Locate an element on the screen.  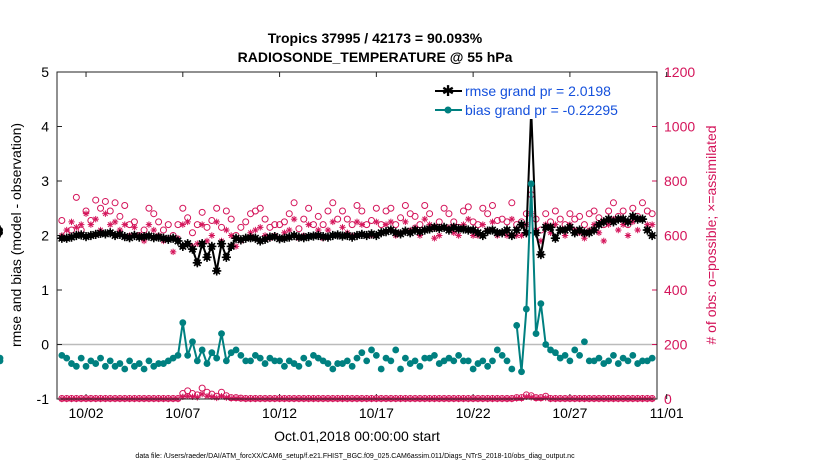
x-tick-label: 10/02 is located at coordinates (86, 413).